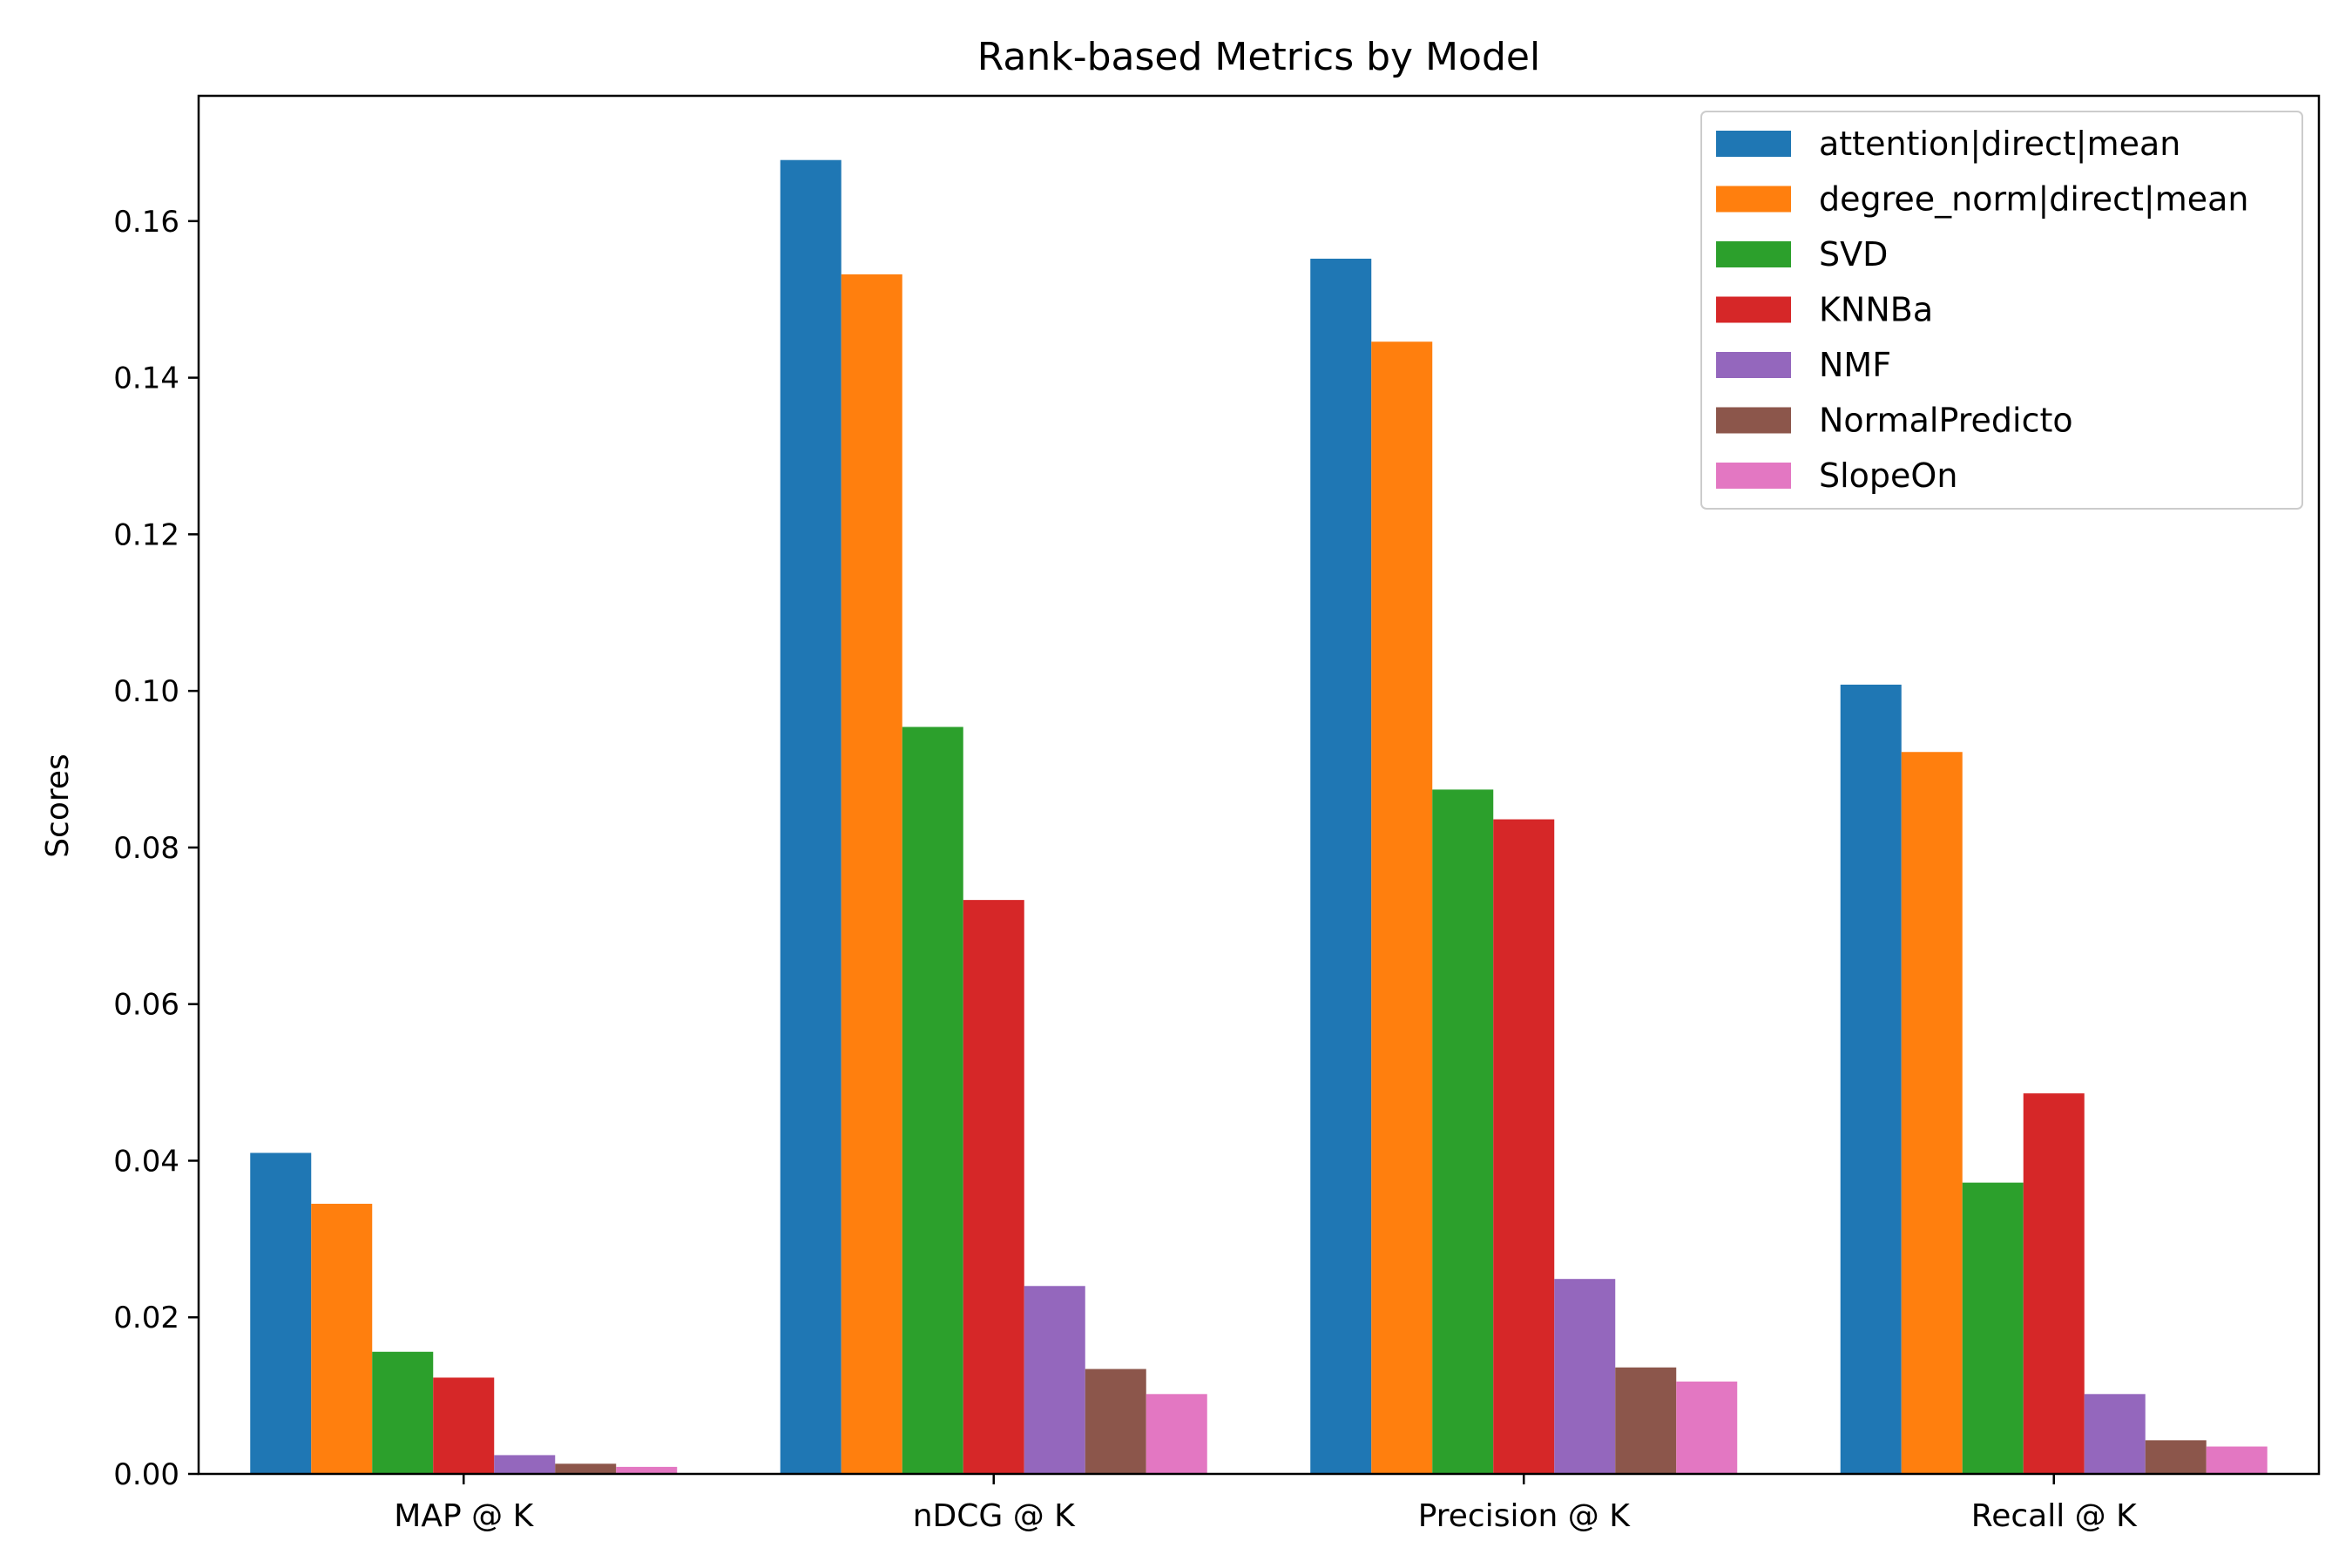 The height and width of the screenshot is (1568, 2352). Describe the element at coordinates (1855, 365) in the screenshot. I see `legend-label: NMF` at that location.